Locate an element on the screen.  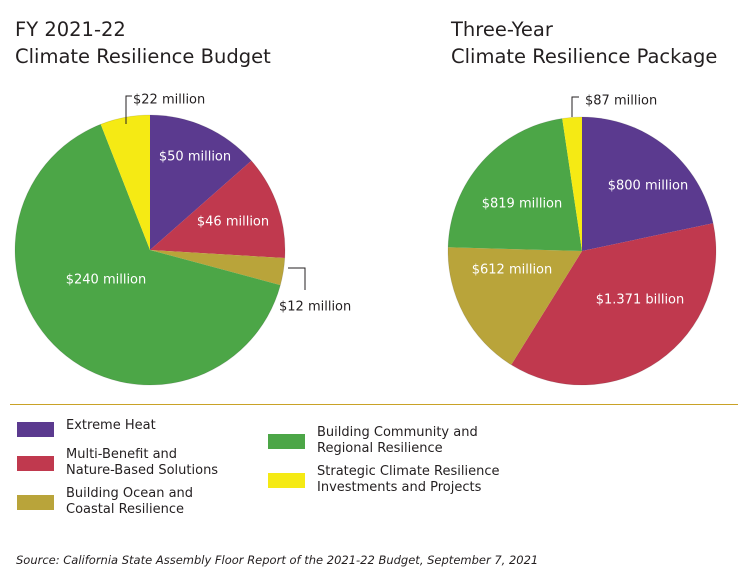
legend-label-line: Nature-Based Solutions is located at coordinates (142, 470).